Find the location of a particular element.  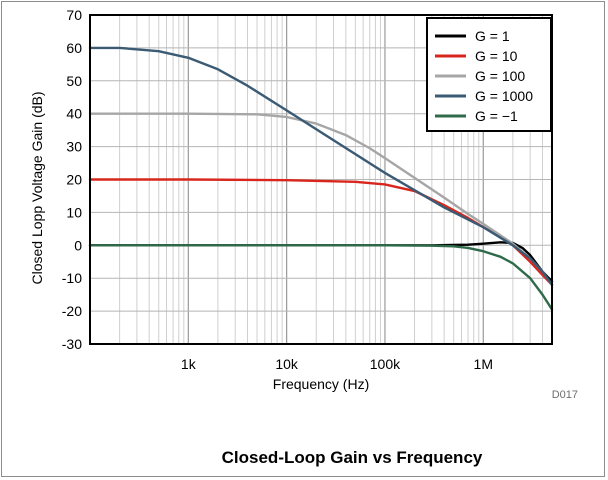

y-tick-label: 40 is located at coordinates (74, 114).